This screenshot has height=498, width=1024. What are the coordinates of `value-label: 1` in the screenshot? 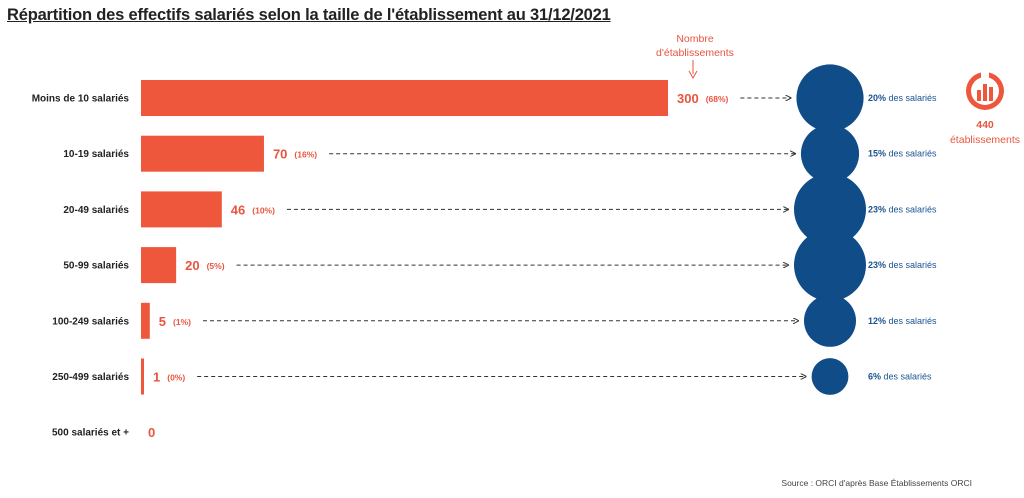 It's located at (156, 377).